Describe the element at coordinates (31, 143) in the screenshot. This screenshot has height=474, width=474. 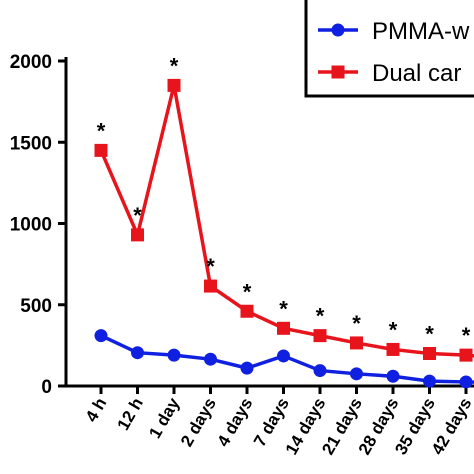
I see `y-tick-label: 1500` at that location.